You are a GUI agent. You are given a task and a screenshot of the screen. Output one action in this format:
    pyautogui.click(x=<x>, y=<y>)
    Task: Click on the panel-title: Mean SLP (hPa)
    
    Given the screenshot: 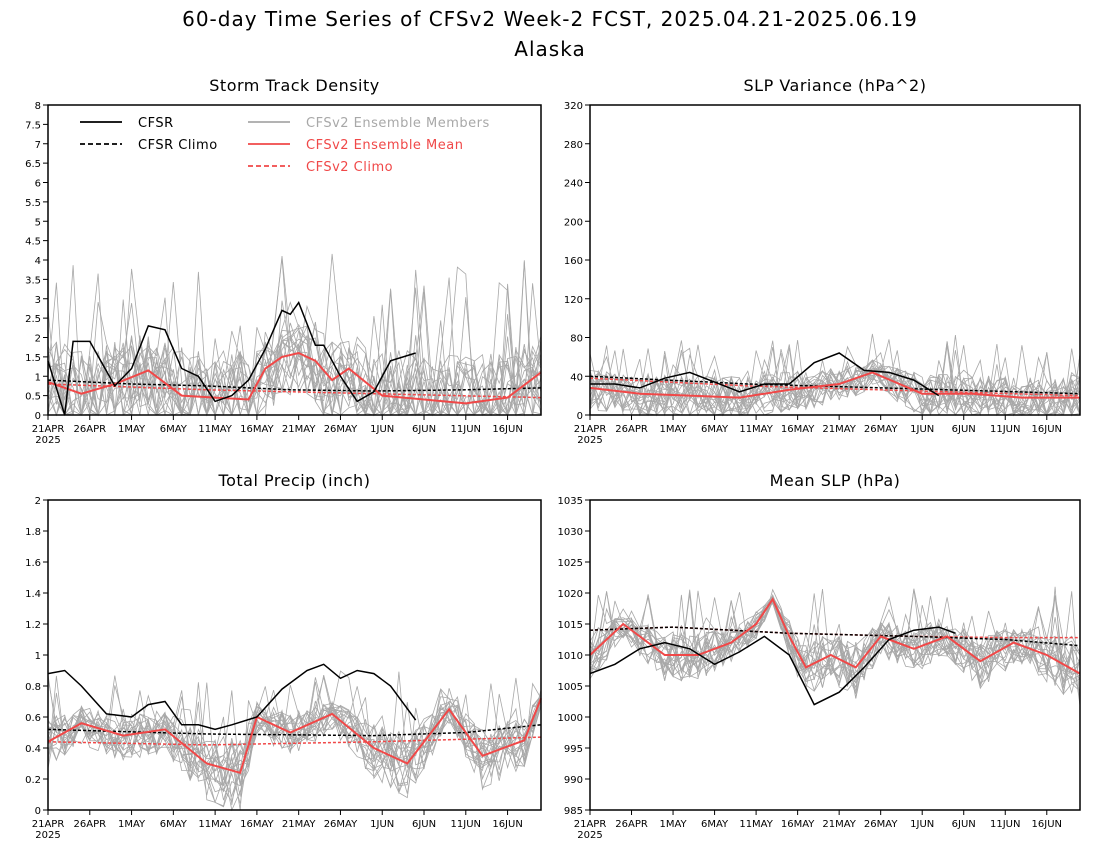 What is the action you would take?
    pyautogui.click(x=835, y=480)
    